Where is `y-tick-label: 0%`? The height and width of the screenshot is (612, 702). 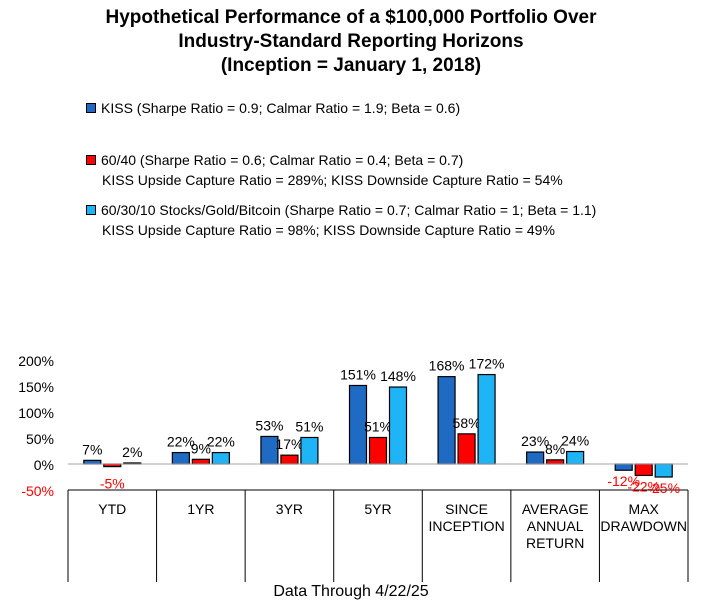
y-tick-label: 0% is located at coordinates (44, 465).